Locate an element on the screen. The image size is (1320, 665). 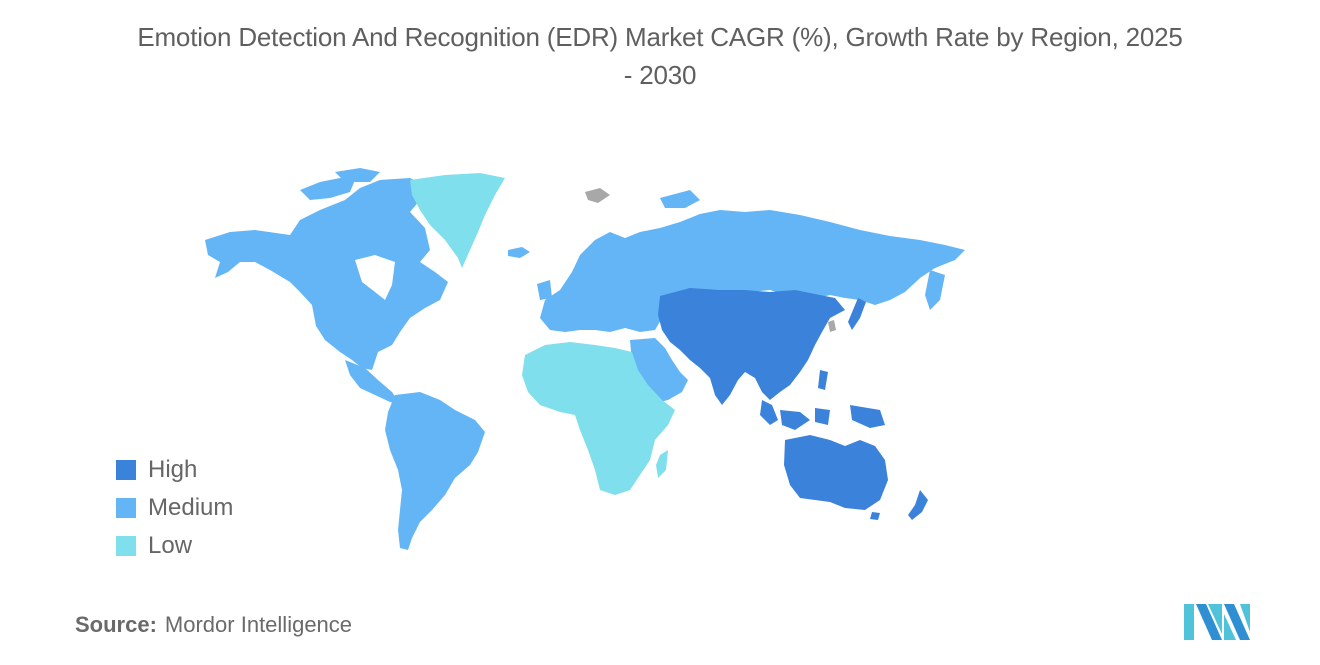
legend: High Medium Low is located at coordinates (174, 508).